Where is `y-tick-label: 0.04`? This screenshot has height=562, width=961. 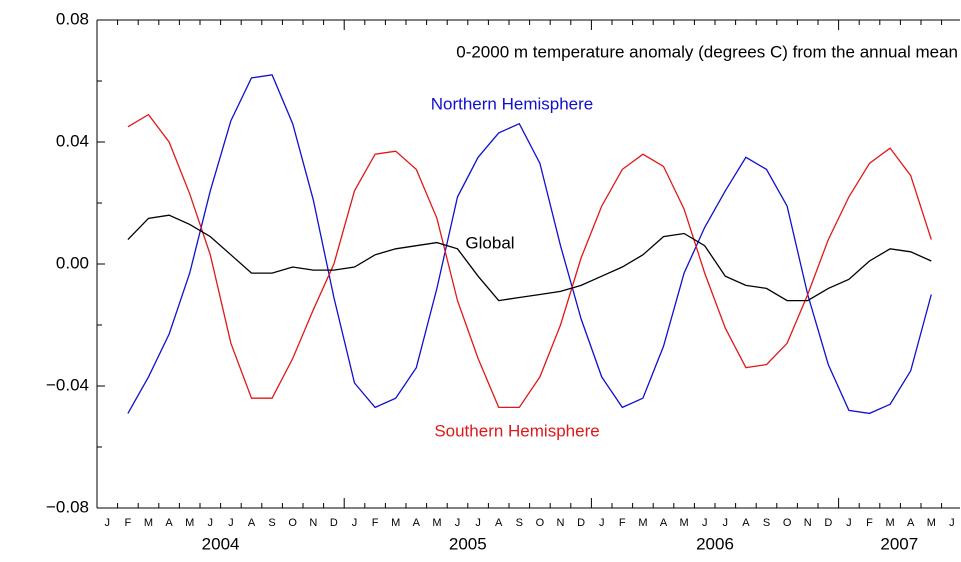 y-tick-label: 0.04 is located at coordinates (72, 140).